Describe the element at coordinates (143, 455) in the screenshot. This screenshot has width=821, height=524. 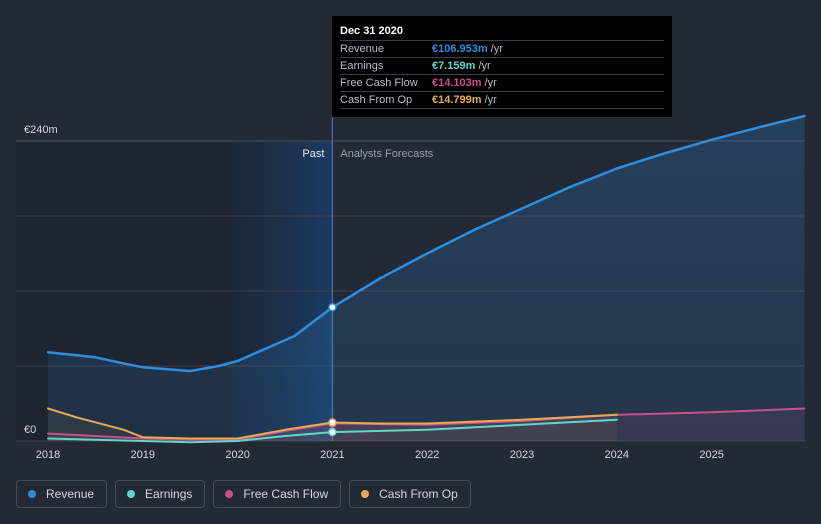
I see `x-tick-label: 2019` at that location.